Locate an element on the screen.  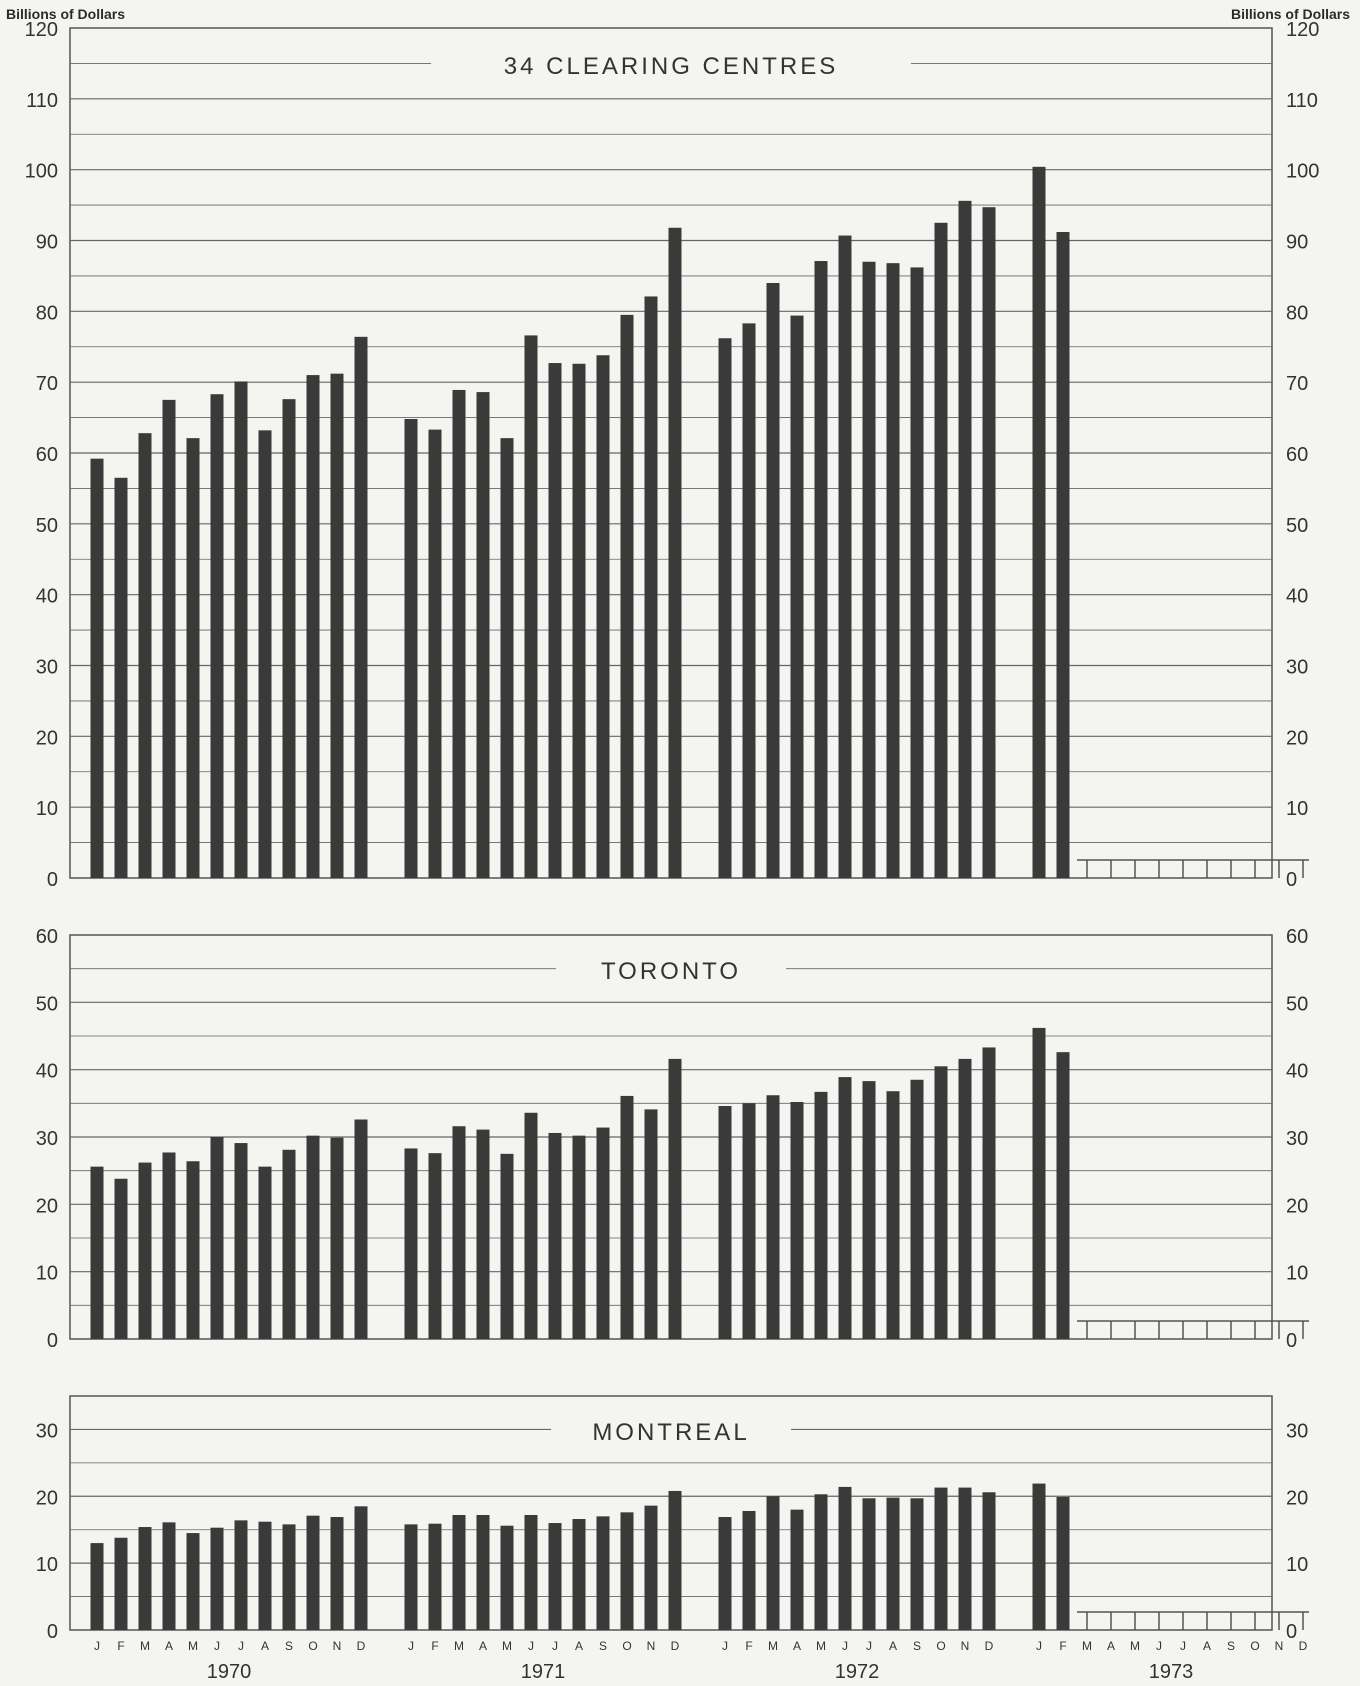
y-tick-label-left: 110 is located at coordinates (42, 101).